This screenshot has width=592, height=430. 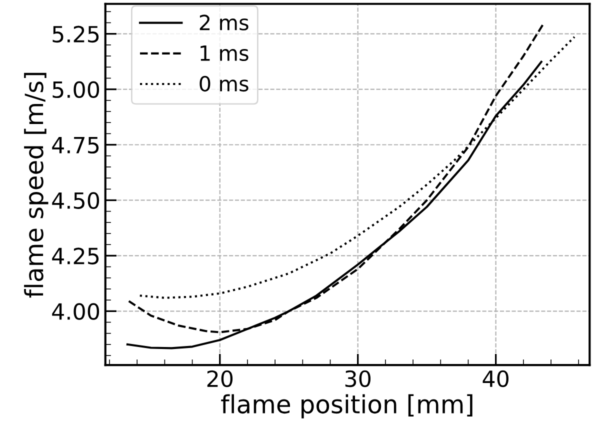 I want to click on y-tick-label: 4.00, so click(x=76, y=311).